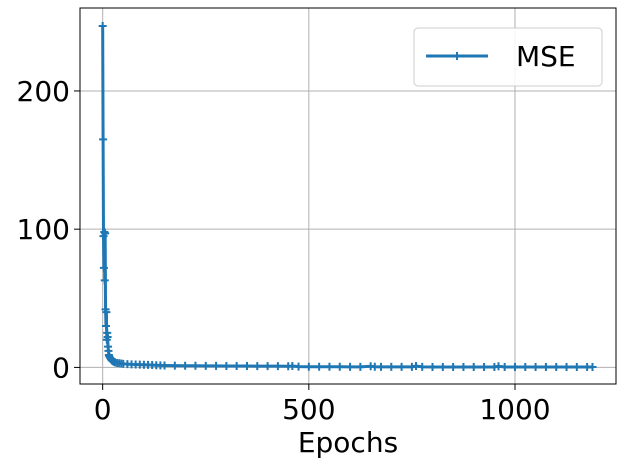 Image resolution: width=630 pixels, height=470 pixels. I want to click on y-tick-label: 0, so click(61, 367).